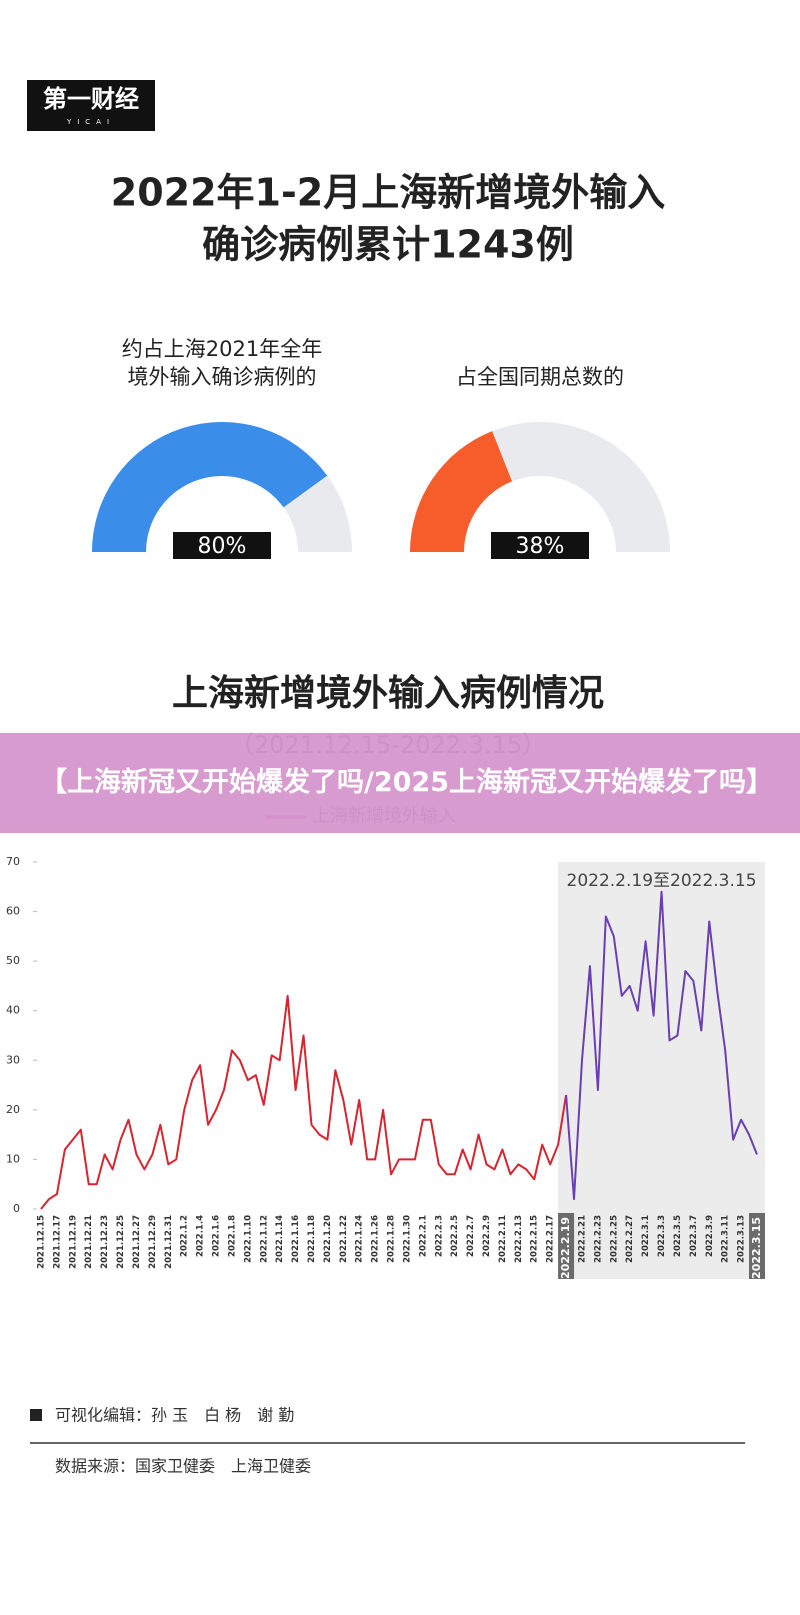 The height and width of the screenshot is (1615, 800). Describe the element at coordinates (439, 1236) in the screenshot. I see `x-tick-label: 2022.2.3` at that location.